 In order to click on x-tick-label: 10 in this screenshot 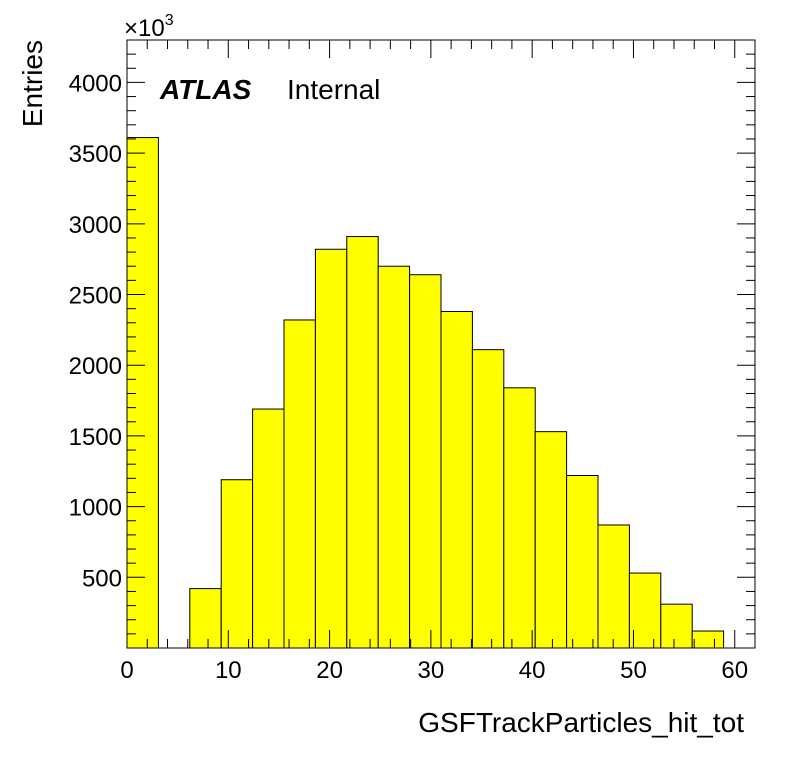, I will do `click(228, 670)`.